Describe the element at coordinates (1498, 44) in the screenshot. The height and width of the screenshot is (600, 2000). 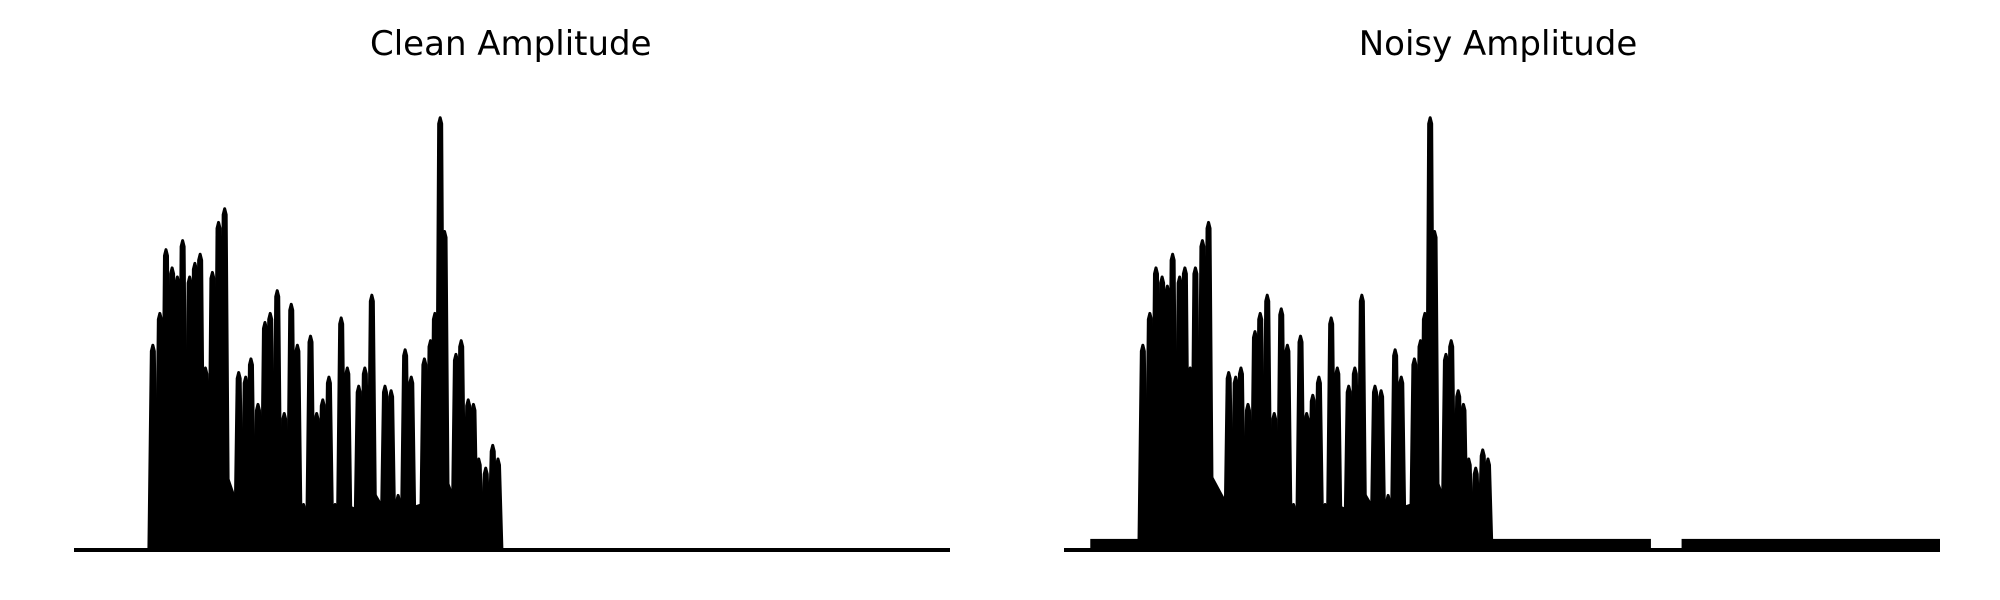
I see `chart-title-noisy: Noisy Amplitude` at that location.